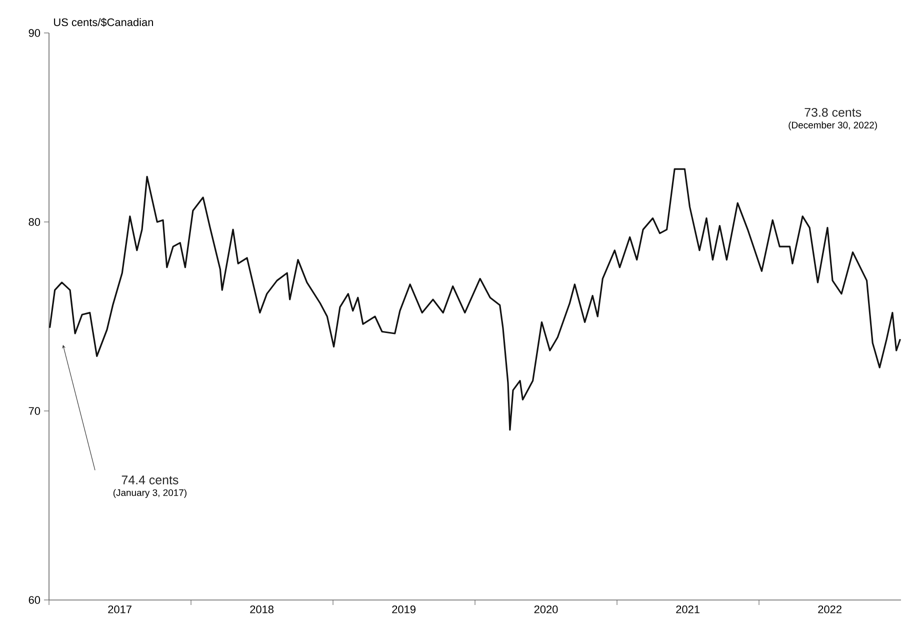 The width and height of the screenshot is (911, 637). Describe the element at coordinates (833, 112) in the screenshot. I see `annotation: 73.8 cents` at that location.